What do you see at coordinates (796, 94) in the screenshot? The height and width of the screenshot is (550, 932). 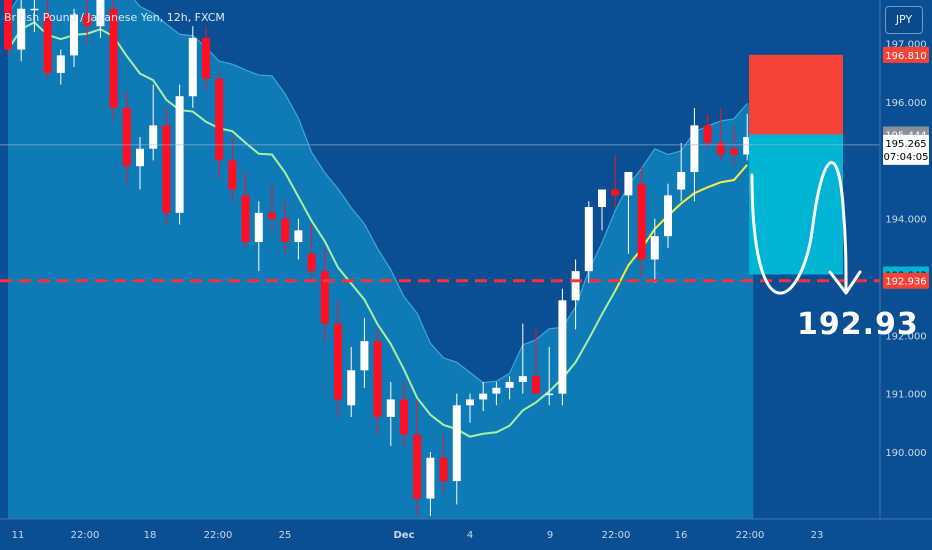 I see `stop-loss-zone` at bounding box center [796, 94].